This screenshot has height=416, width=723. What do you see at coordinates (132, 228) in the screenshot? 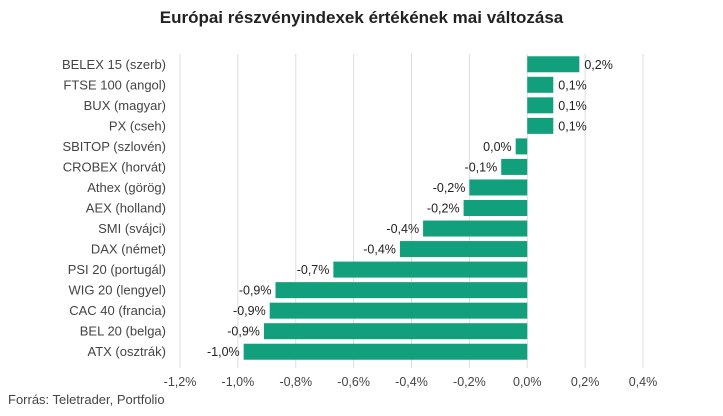
I see `category-label: SMI (svájci)` at bounding box center [132, 228].